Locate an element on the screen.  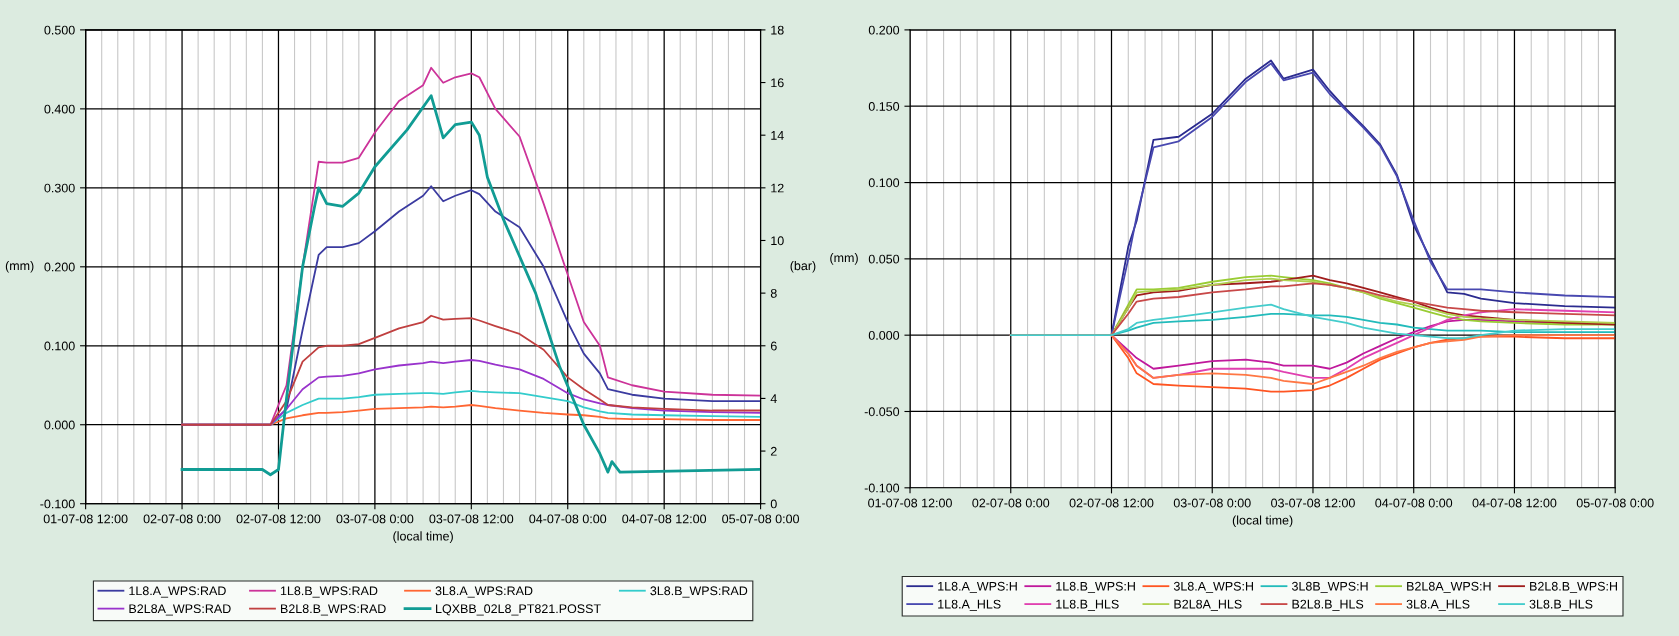
y-tick-label: 0.500 is located at coordinates (59, 30).